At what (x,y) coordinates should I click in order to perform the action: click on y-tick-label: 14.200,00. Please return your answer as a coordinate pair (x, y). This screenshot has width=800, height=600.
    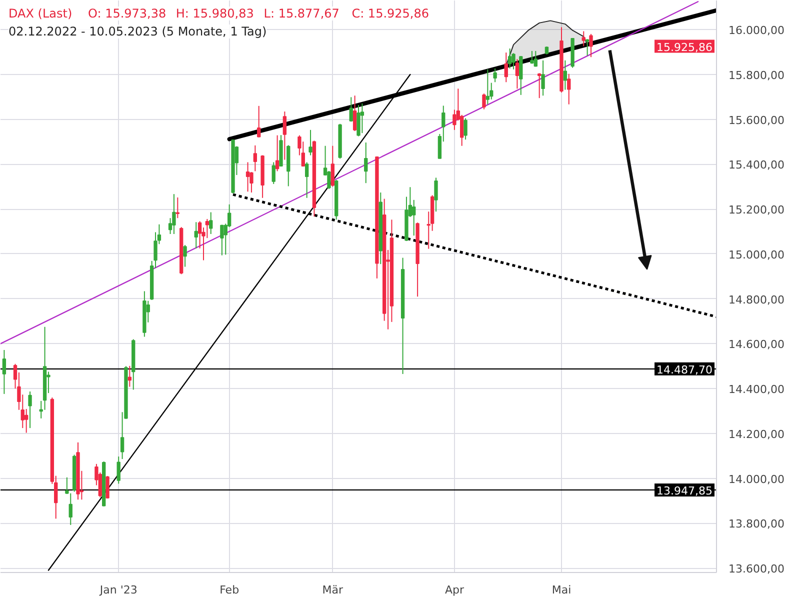
    Looking at the image, I should click on (756, 434).